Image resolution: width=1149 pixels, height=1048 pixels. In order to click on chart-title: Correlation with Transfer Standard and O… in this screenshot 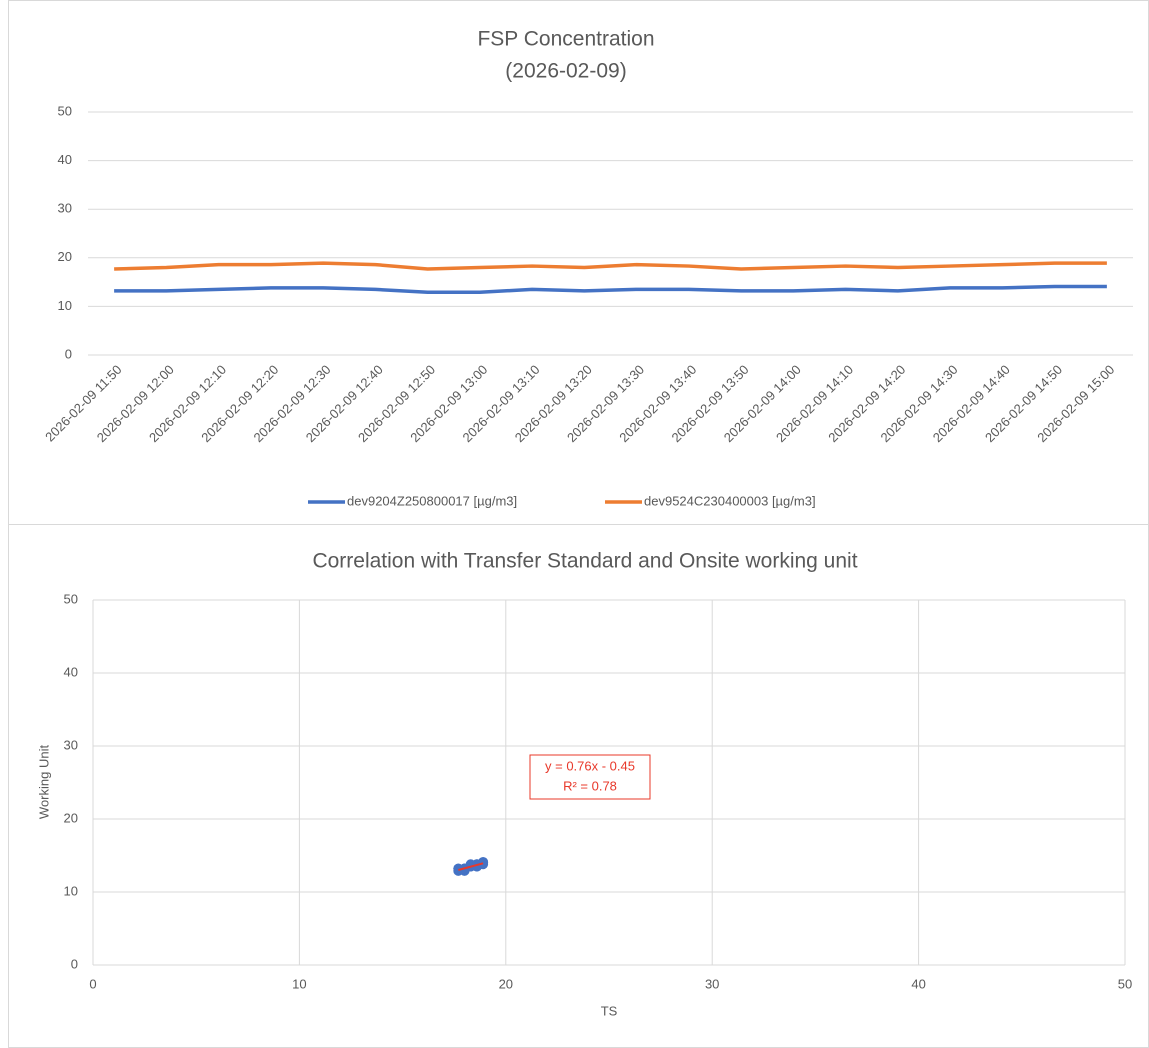, I will do `click(584, 561)`.